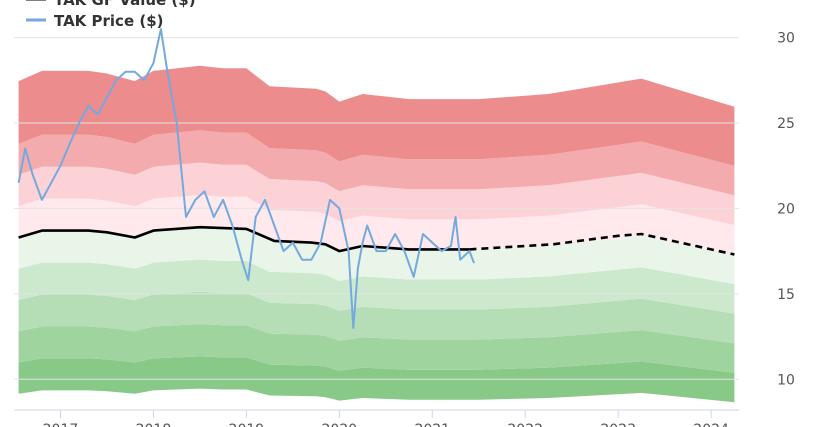  What do you see at coordinates (247, 424) in the screenshot?
I see `x-tick-label: 2019` at bounding box center [247, 424].